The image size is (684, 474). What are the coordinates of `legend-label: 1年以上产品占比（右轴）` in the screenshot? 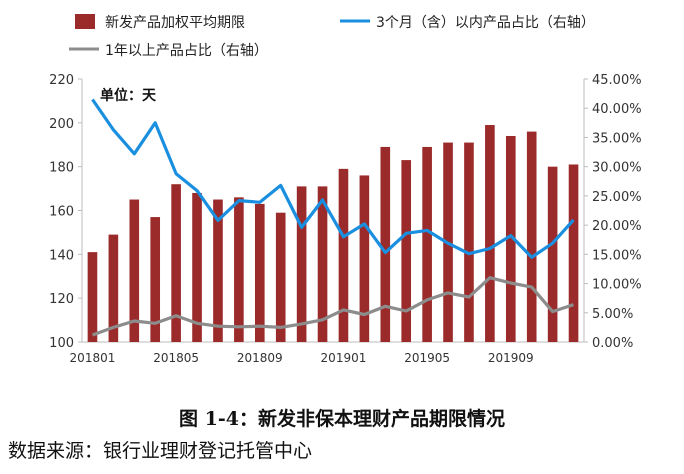 It's located at (186, 51).